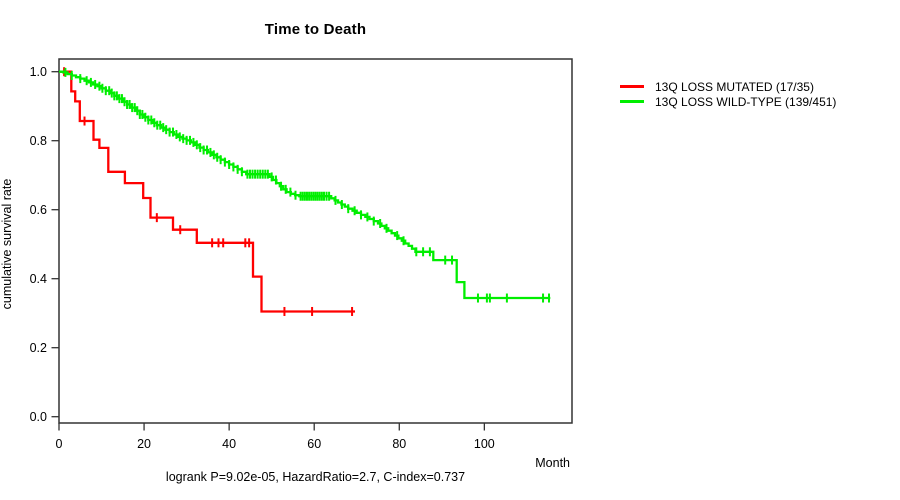 This screenshot has width=900, height=500. I want to click on y-axis-tick-label: 0.8, so click(38, 141).